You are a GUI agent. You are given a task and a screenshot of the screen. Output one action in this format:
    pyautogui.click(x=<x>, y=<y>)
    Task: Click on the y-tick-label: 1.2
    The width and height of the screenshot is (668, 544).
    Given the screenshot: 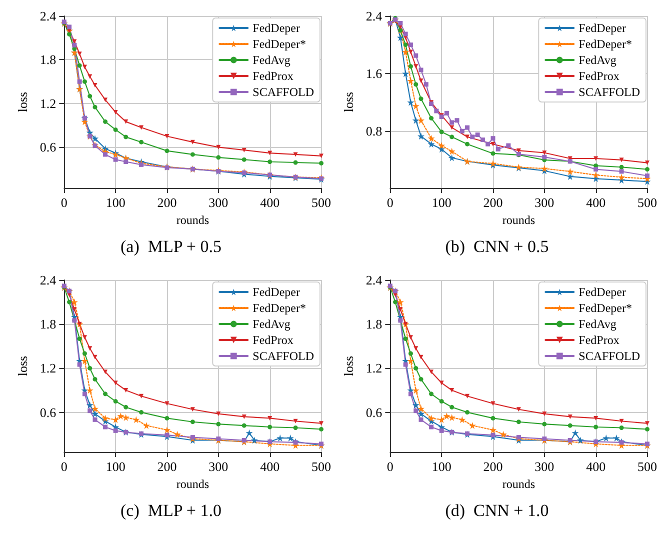 What is the action you would take?
    pyautogui.click(x=48, y=368)
    